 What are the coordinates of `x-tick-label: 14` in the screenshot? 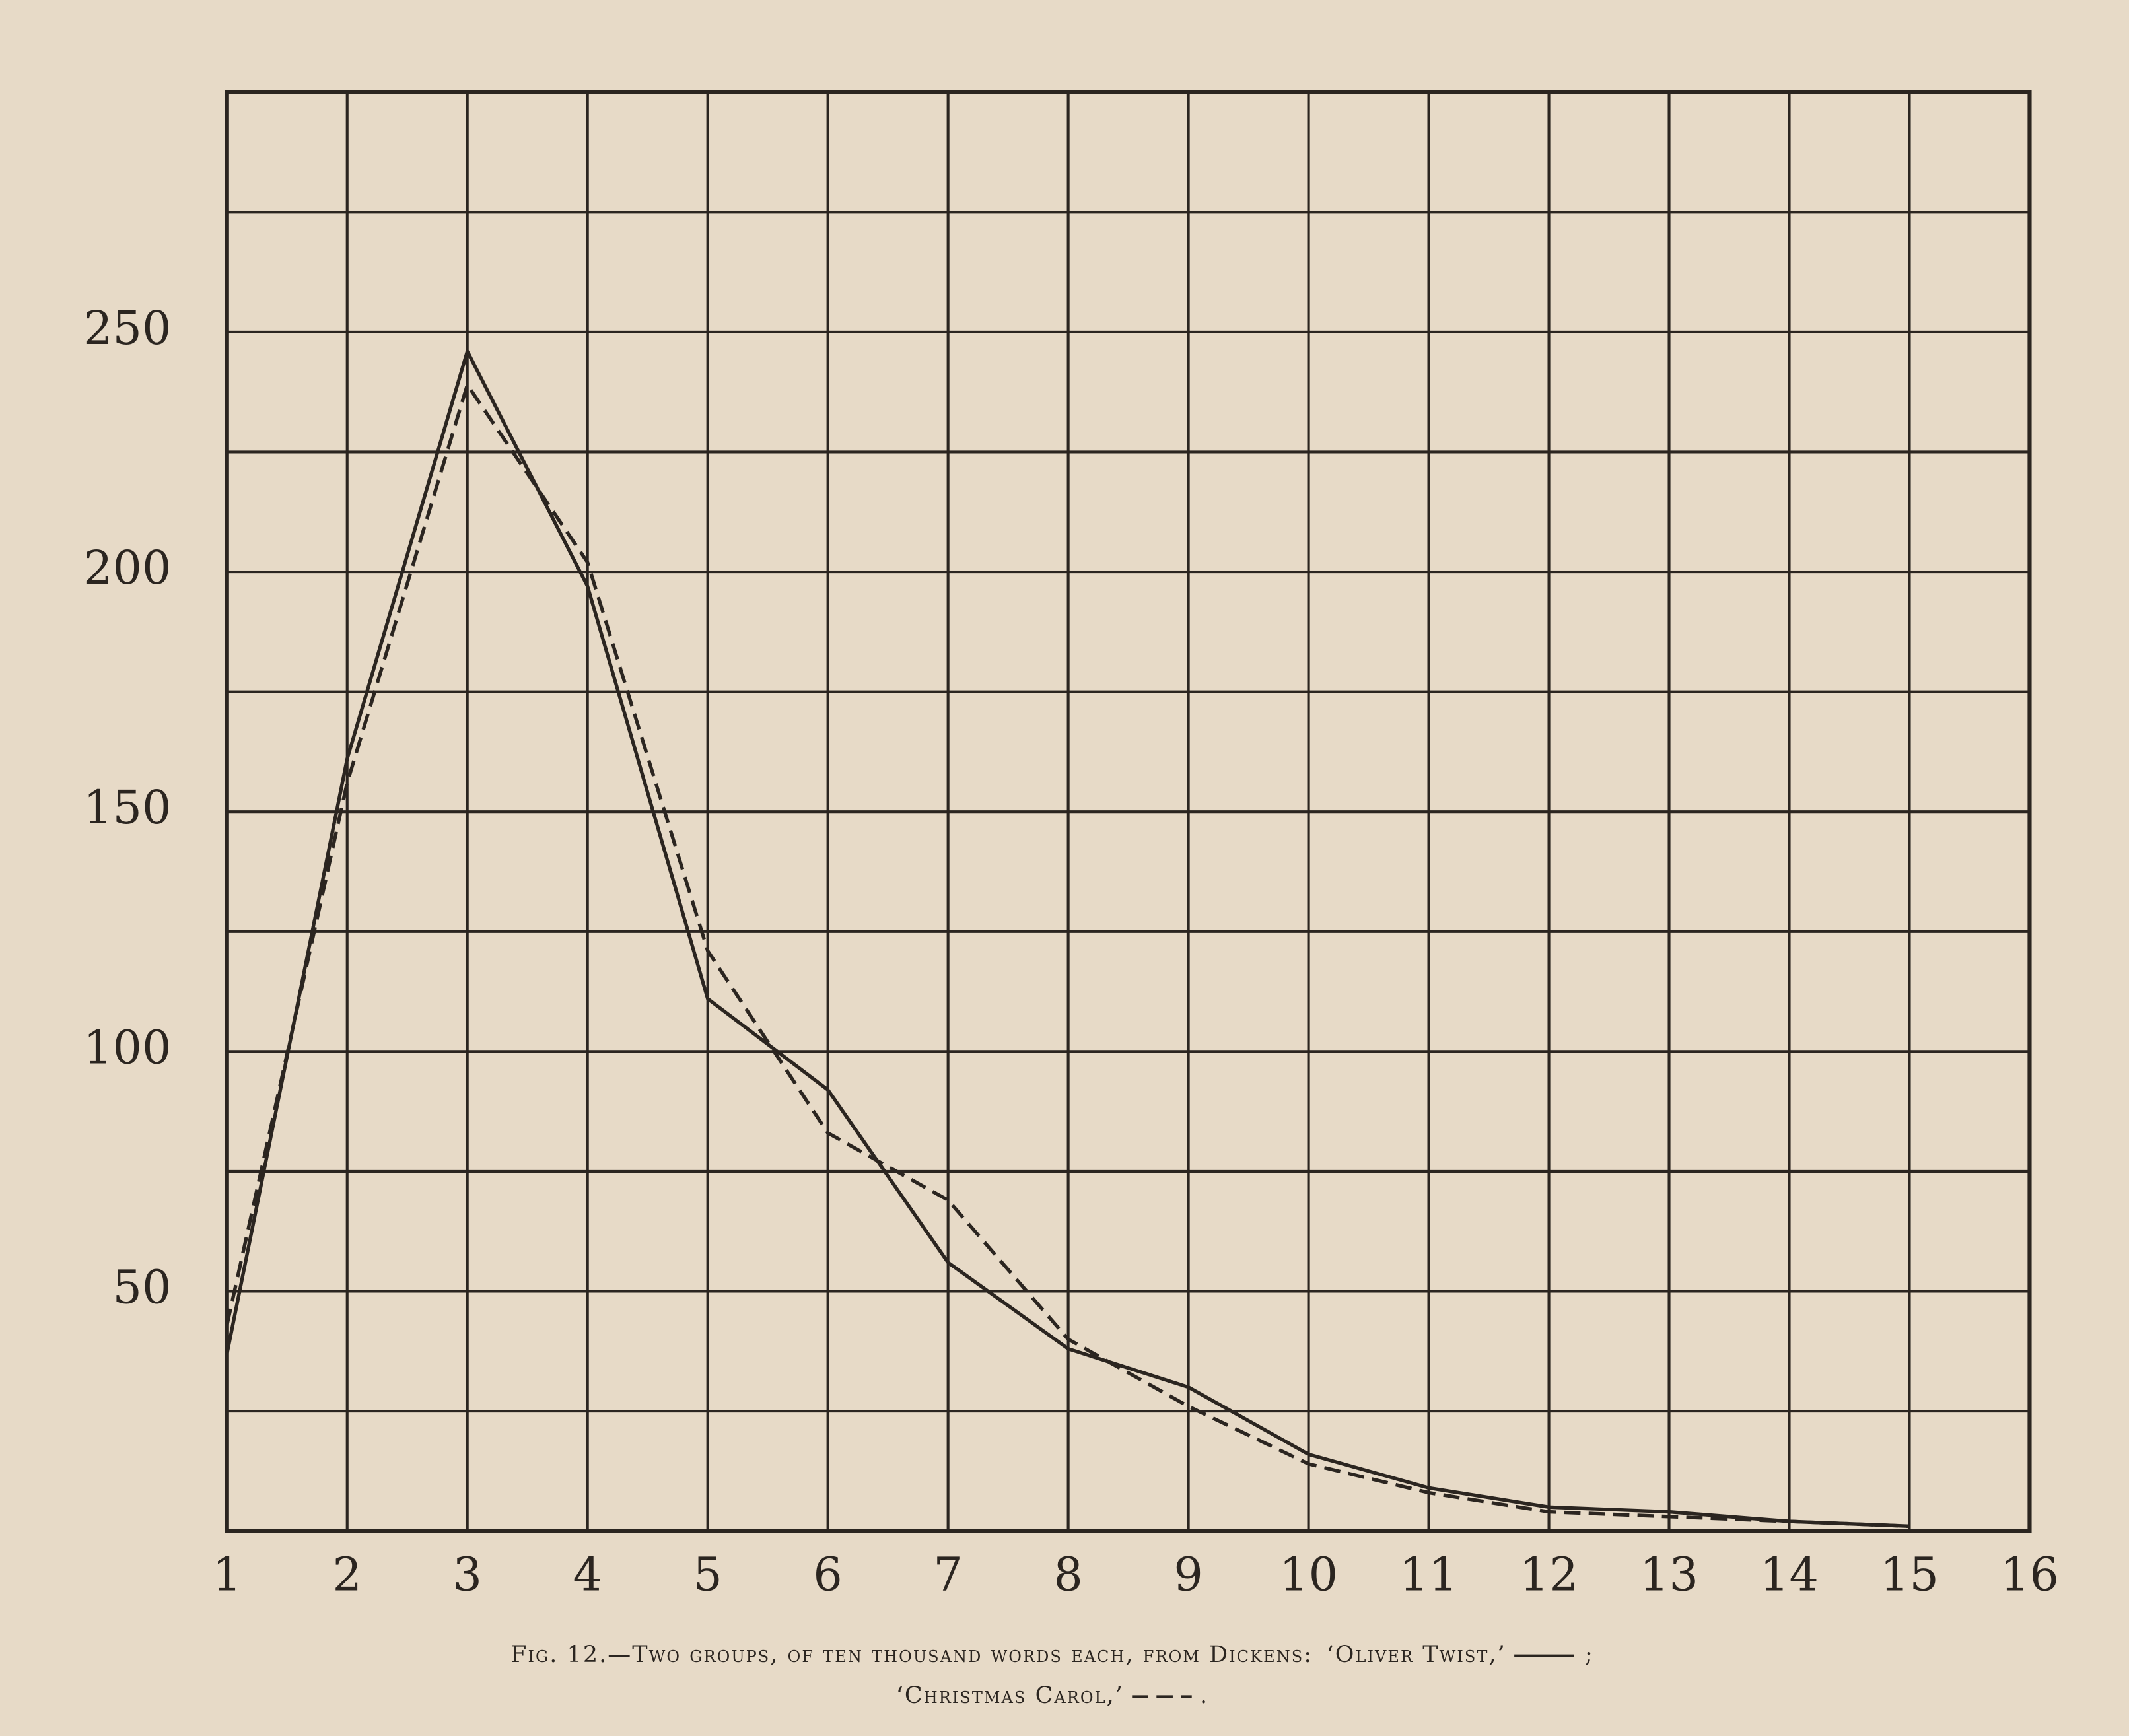 It's located at (1790, 1575).